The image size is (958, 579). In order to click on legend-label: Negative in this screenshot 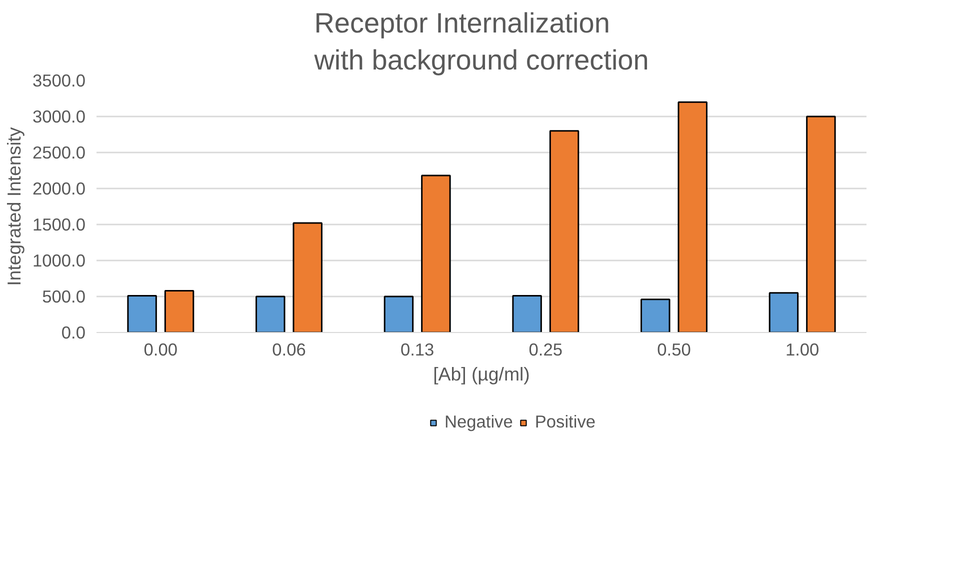, I will do `click(478, 422)`.